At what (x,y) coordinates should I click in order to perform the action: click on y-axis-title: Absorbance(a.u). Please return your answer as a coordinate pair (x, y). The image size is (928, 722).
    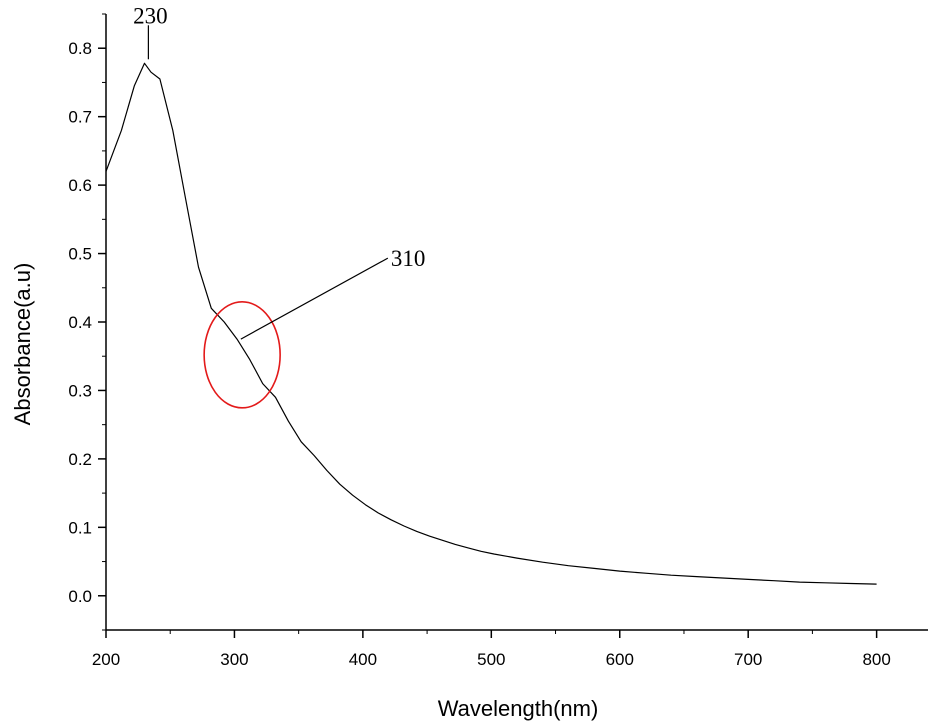
    Looking at the image, I should click on (22, 344).